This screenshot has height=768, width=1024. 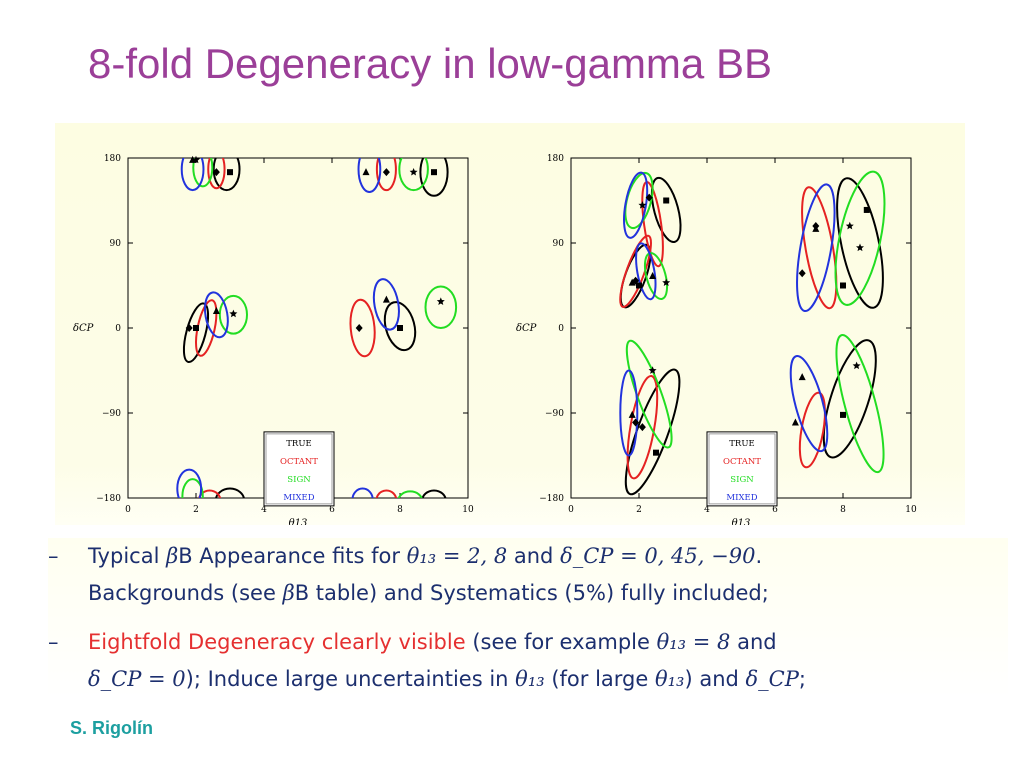 What do you see at coordinates (127, 556) in the screenshot?
I see `text-run: Typical` at bounding box center [127, 556].